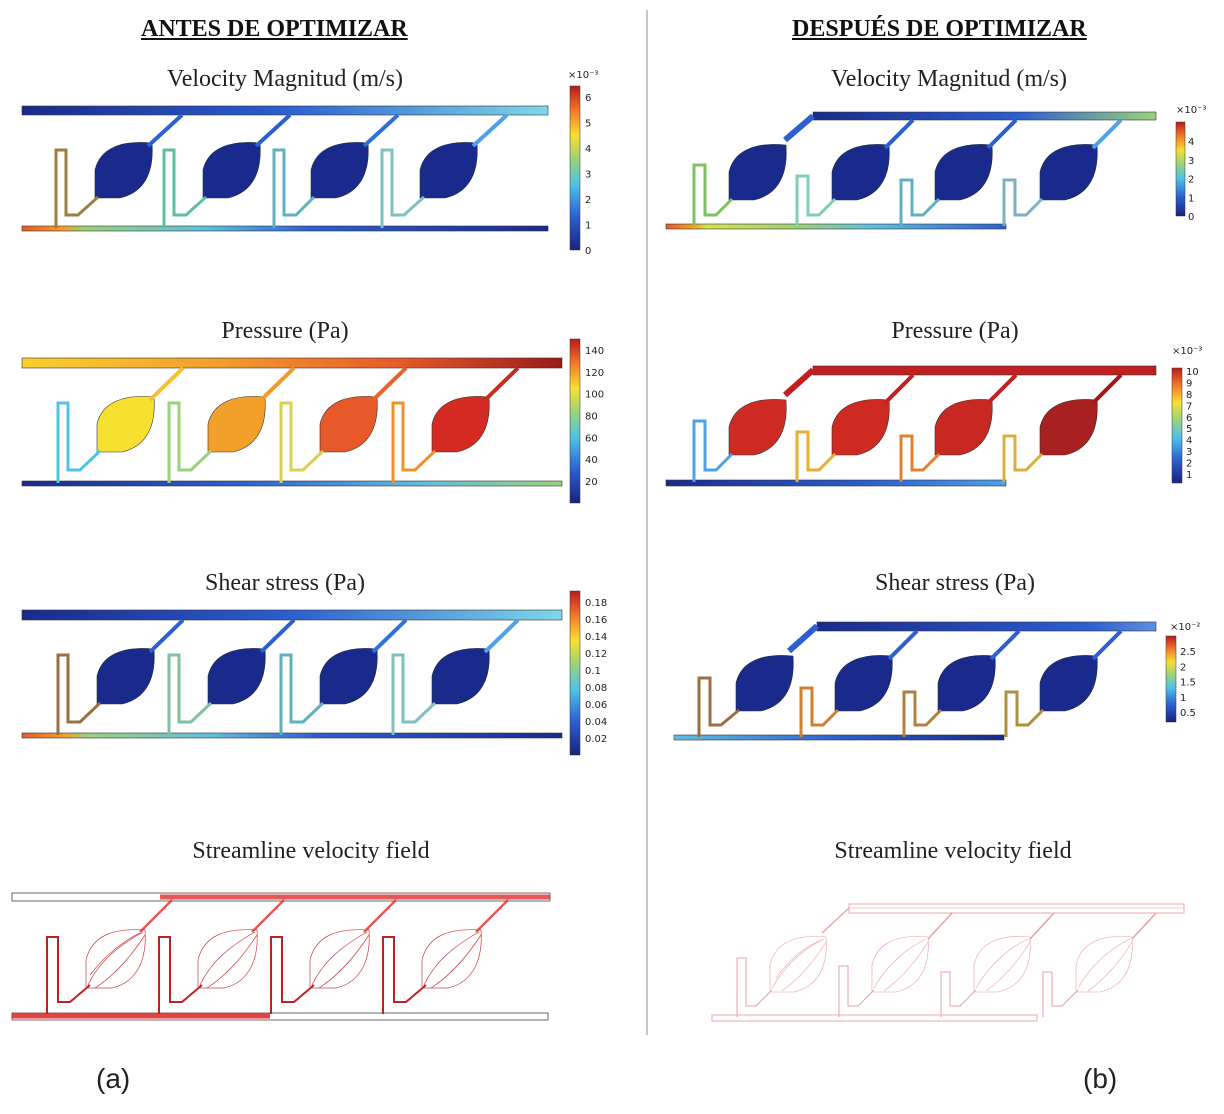 This screenshot has height=1114, width=1224. What do you see at coordinates (588, 149) in the screenshot?
I see `left-velocity-tick: 4` at bounding box center [588, 149].